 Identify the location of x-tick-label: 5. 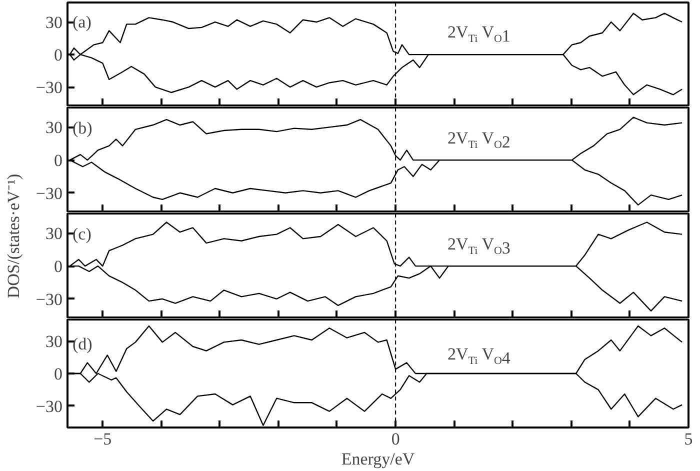
(688, 439).